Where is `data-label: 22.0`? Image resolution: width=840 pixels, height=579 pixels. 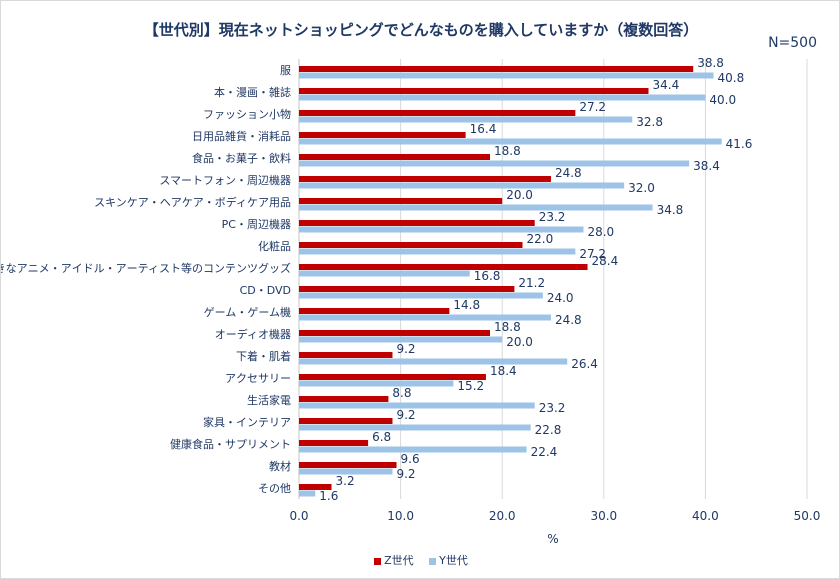 data-label: 22.0 is located at coordinates (540, 239).